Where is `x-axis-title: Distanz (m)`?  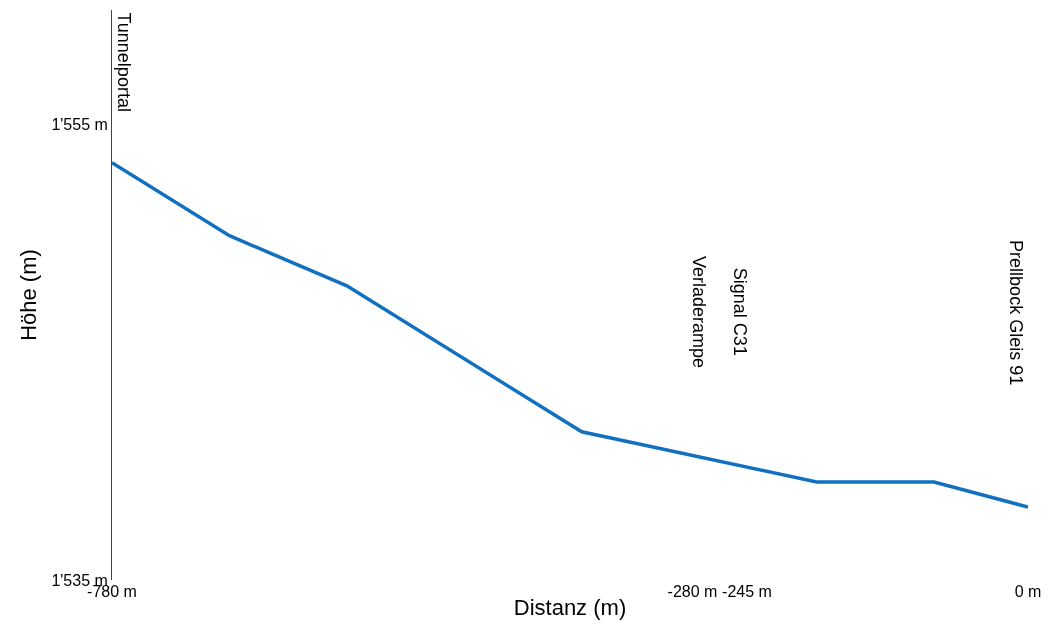
x-axis-title: Distanz (m) is located at coordinates (570, 607).